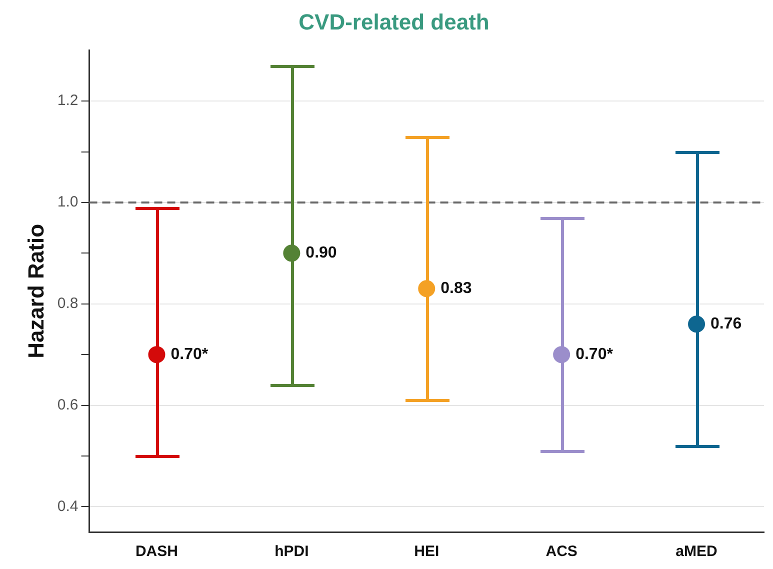 This screenshot has width=773, height=569. Describe the element at coordinates (562, 551) in the screenshot. I see `x-tick-label: ACS` at that location.